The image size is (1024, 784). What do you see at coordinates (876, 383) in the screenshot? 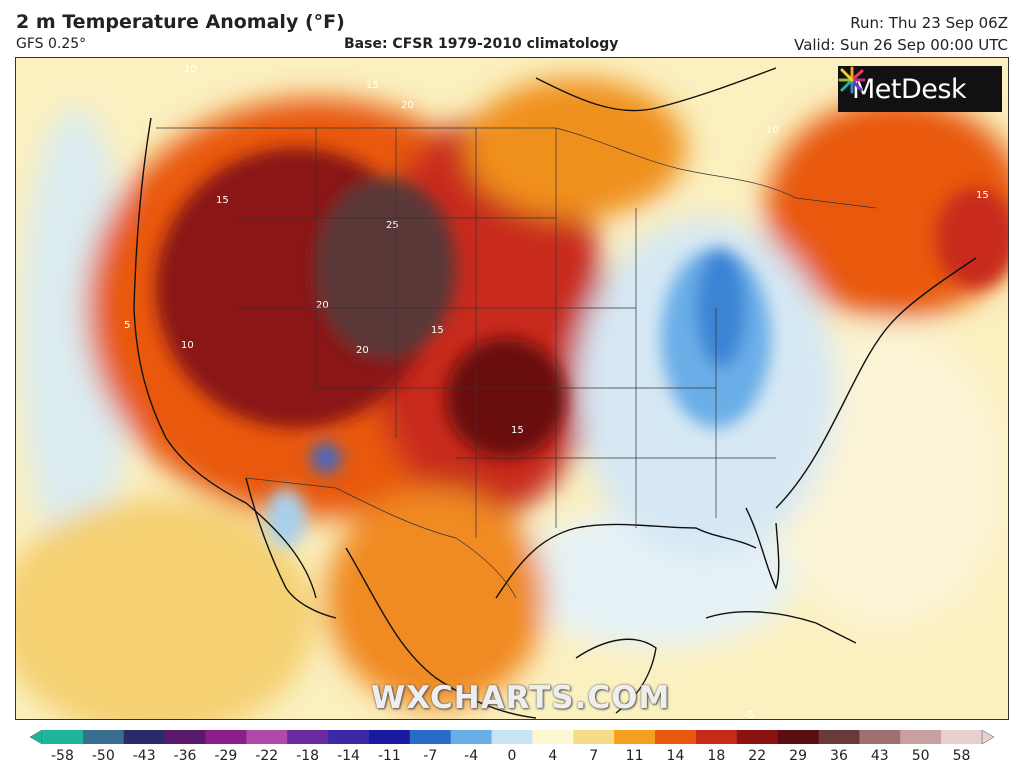
I see `east-coastline` at bounding box center [876, 383].